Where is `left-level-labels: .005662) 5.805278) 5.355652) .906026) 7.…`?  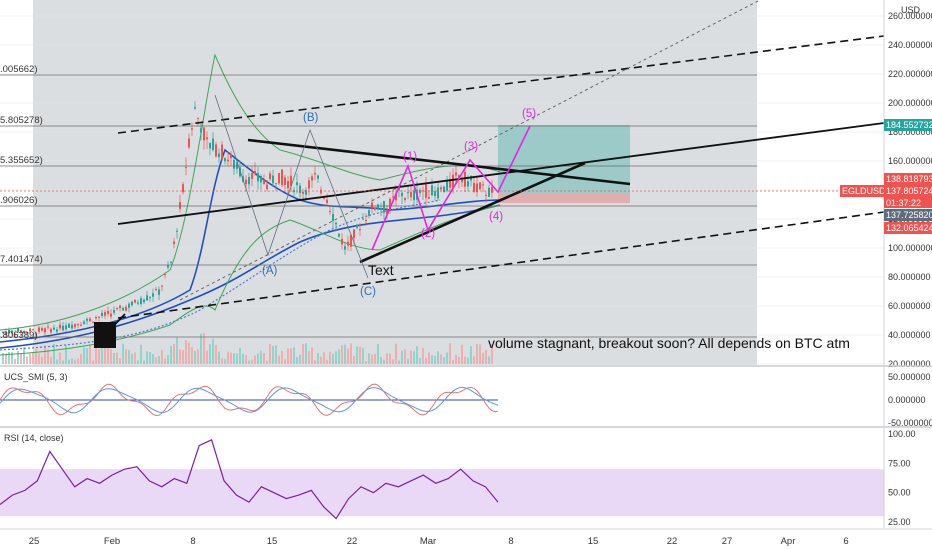
left-level-labels: .005662) 5.805278) 5.355652) .906026) 7.… is located at coordinates (21, 202).